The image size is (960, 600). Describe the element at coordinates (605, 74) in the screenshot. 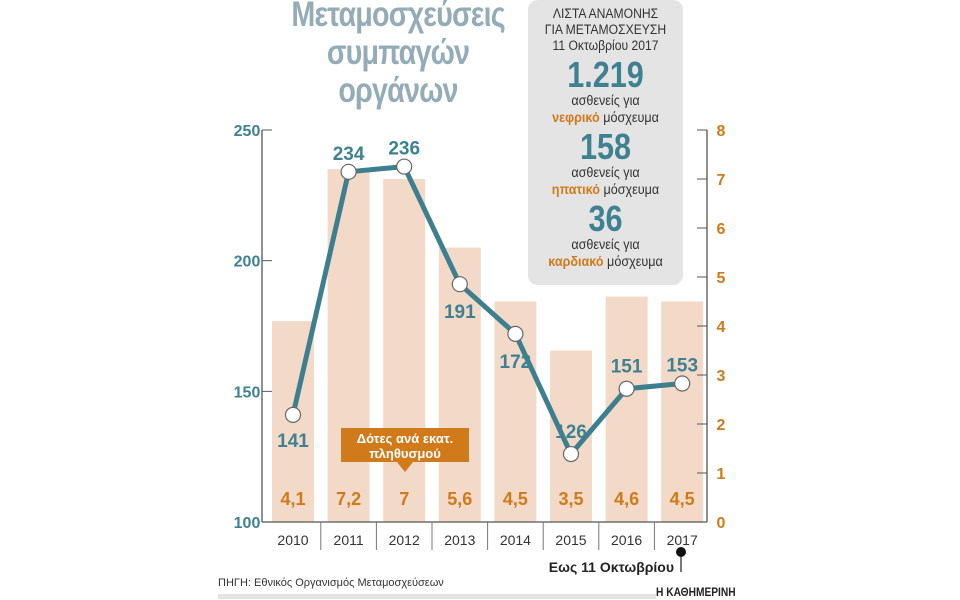

I see `count: 1.219` at that location.